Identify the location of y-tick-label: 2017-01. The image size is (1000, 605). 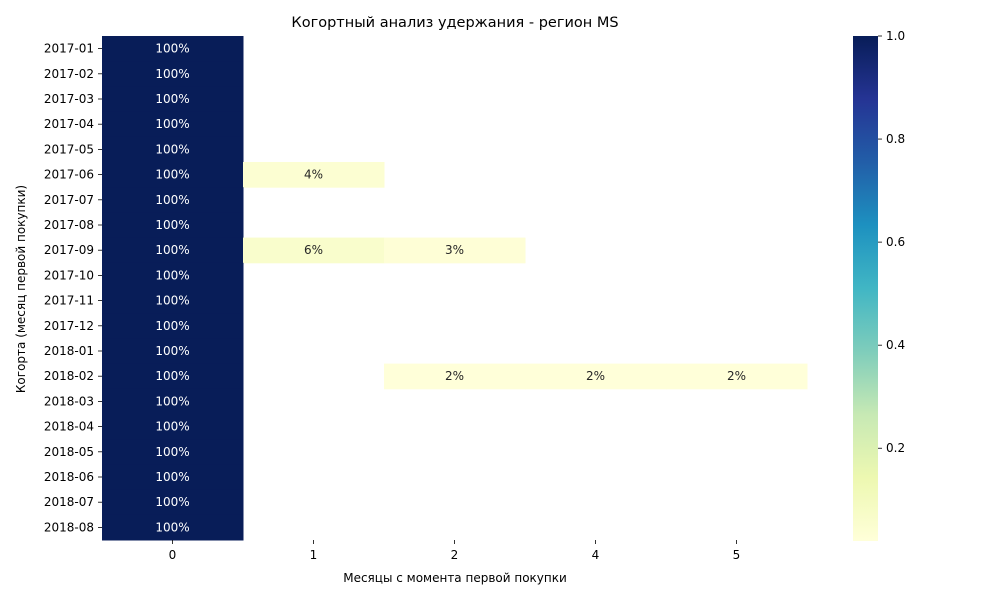
(69, 49).